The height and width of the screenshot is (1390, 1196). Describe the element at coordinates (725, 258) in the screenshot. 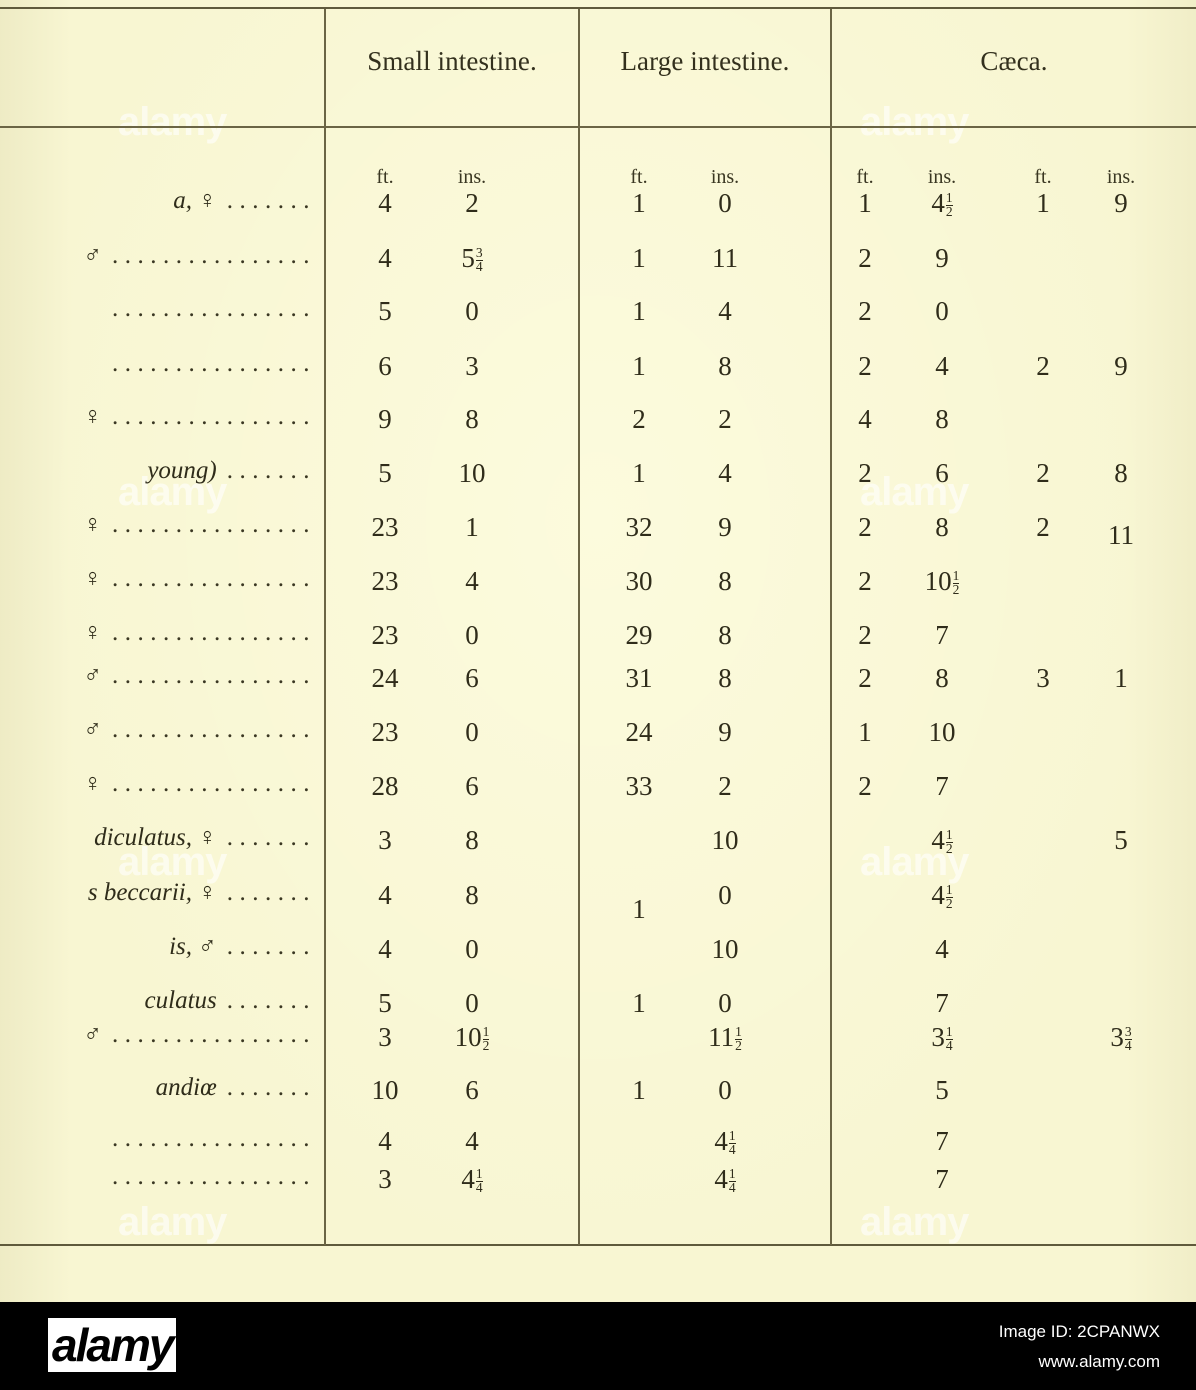

I see `cell-large-ins: 11` at that location.